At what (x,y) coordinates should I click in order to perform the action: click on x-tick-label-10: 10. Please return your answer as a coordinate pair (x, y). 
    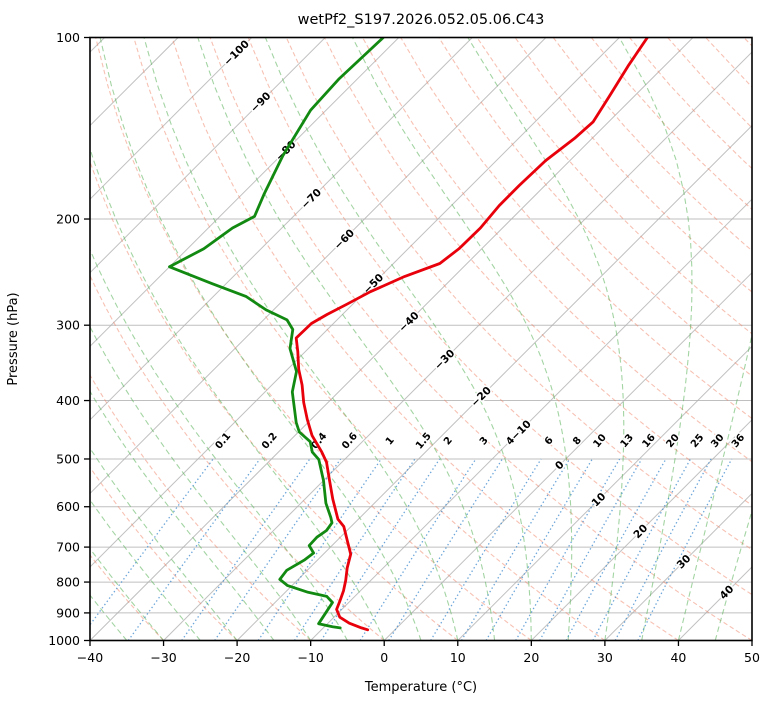
    Looking at the image, I should click on (458, 657).